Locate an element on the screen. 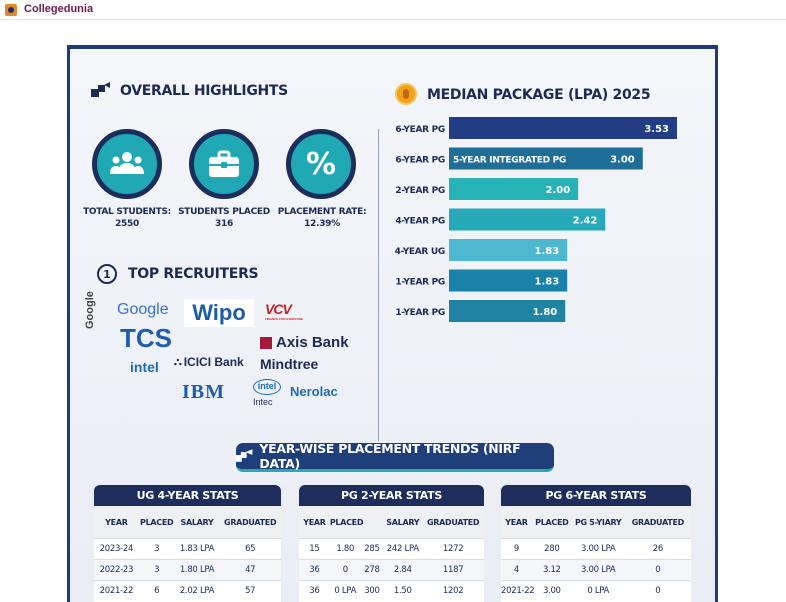 The image size is (786, 602). vcv-logo: VCV FINANCE FOR EVERYONE is located at coordinates (285, 311).